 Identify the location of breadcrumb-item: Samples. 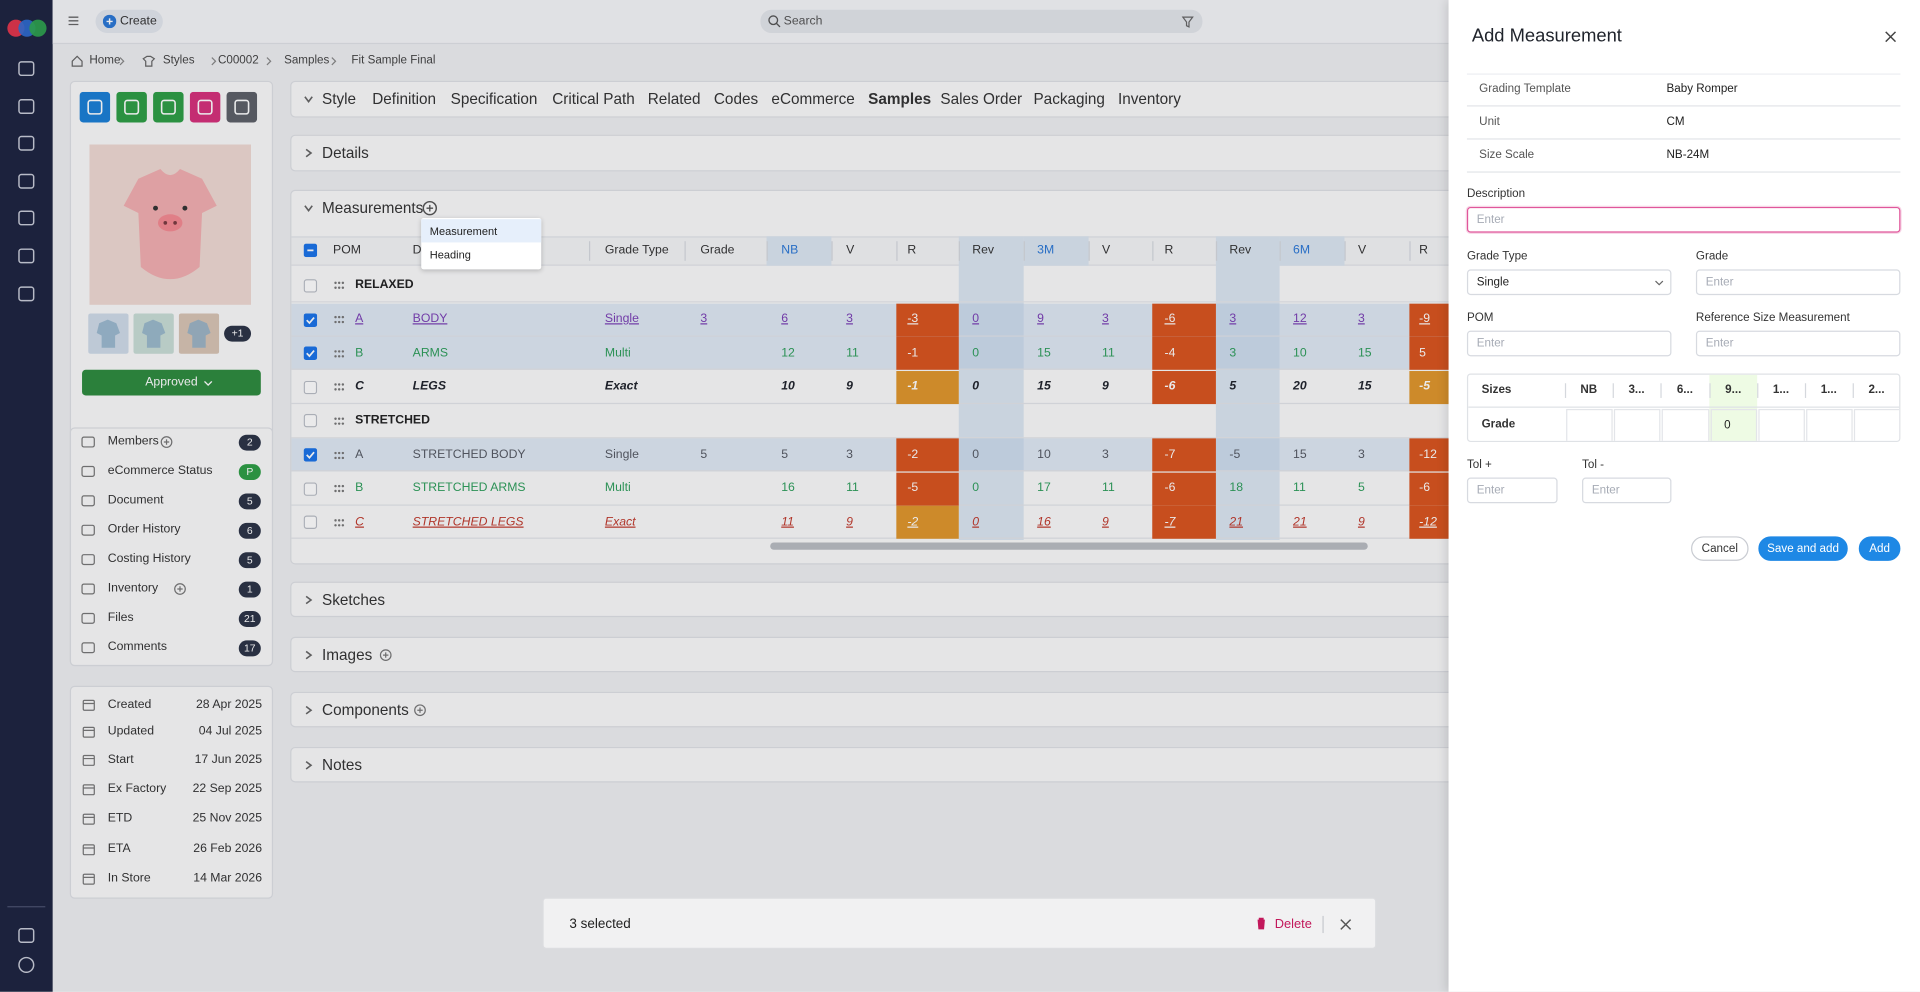
(307, 60).